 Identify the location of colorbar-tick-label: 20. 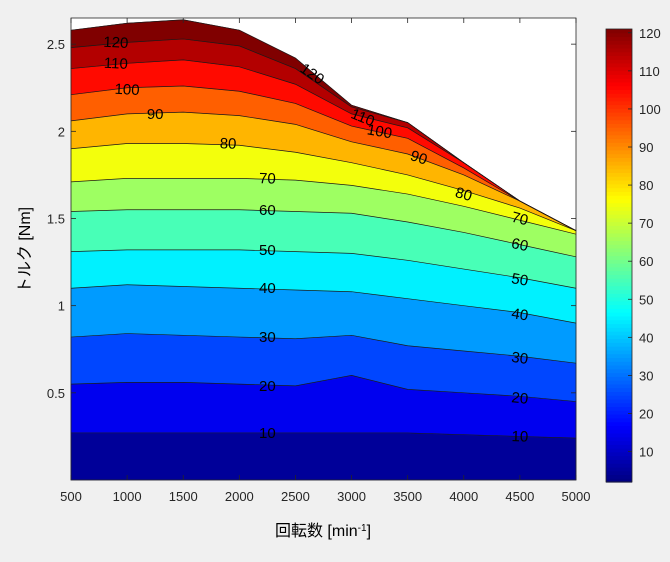
(646, 413).